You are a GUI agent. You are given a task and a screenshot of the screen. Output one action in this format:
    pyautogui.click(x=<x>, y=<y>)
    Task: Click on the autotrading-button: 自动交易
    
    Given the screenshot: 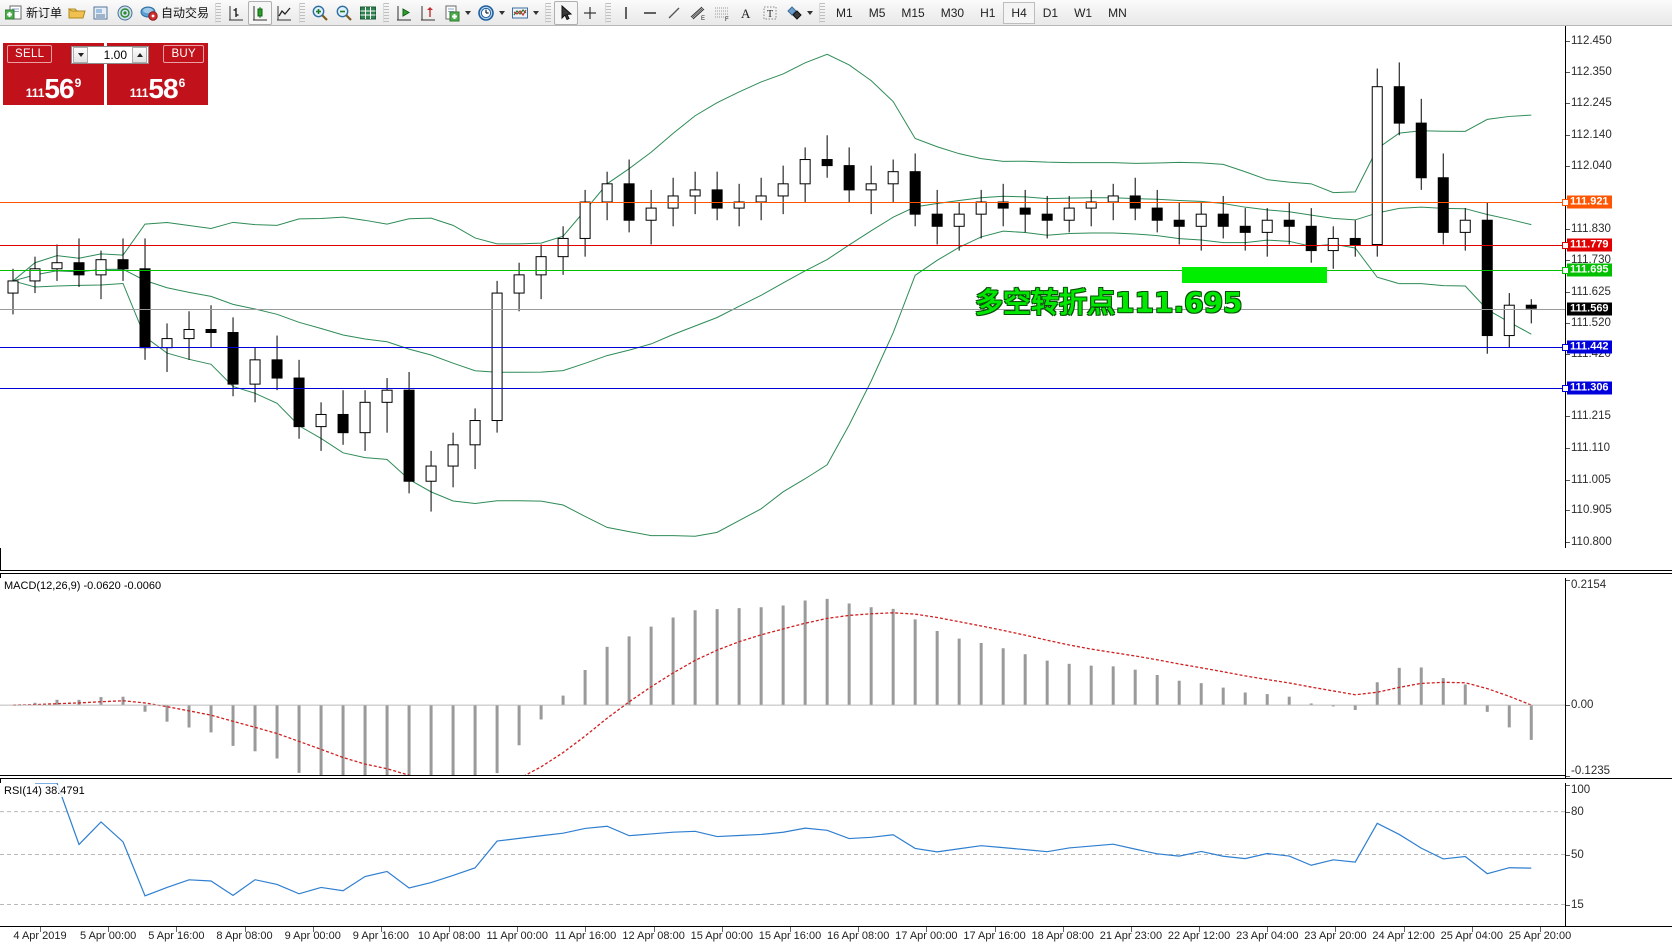 What is the action you would take?
    pyautogui.click(x=174, y=13)
    